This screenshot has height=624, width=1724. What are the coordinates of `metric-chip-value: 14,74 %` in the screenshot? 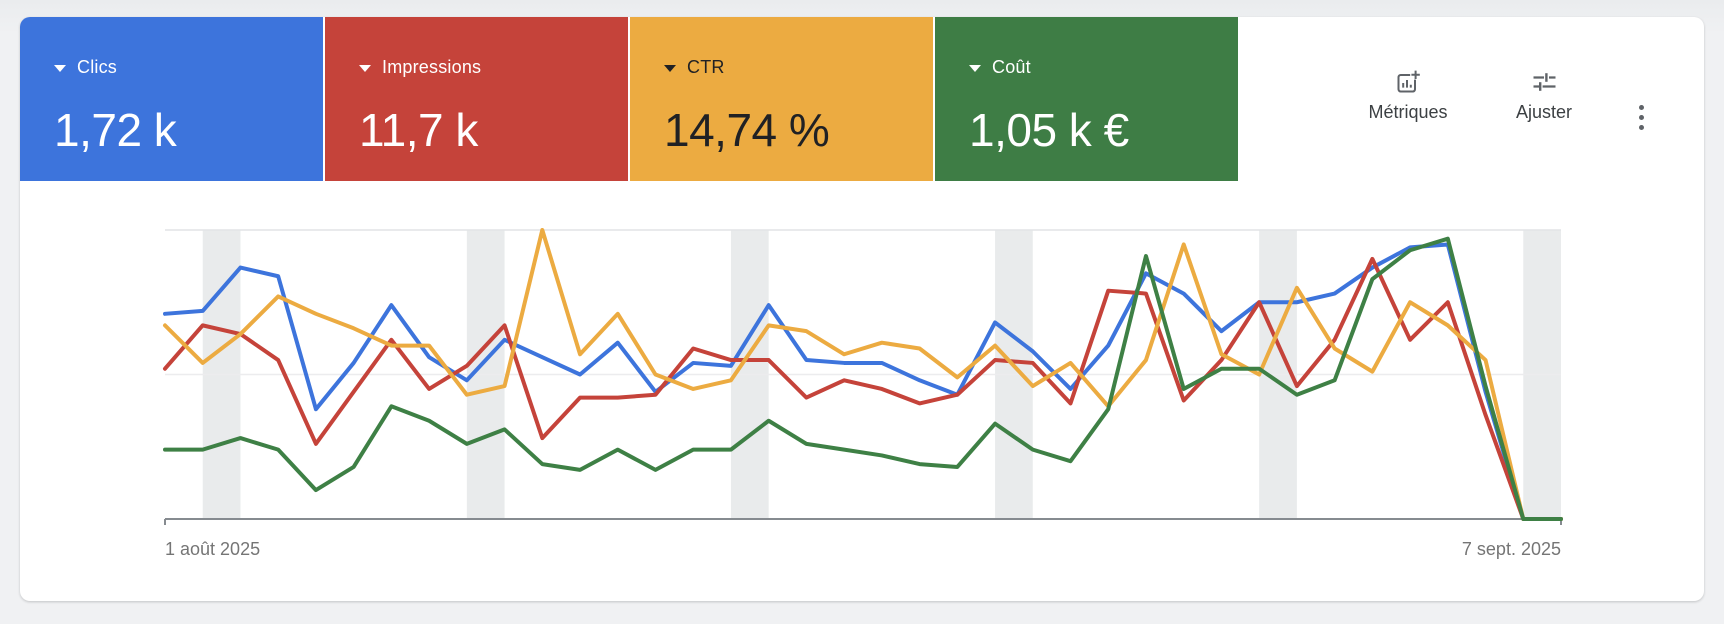 It's located at (747, 130).